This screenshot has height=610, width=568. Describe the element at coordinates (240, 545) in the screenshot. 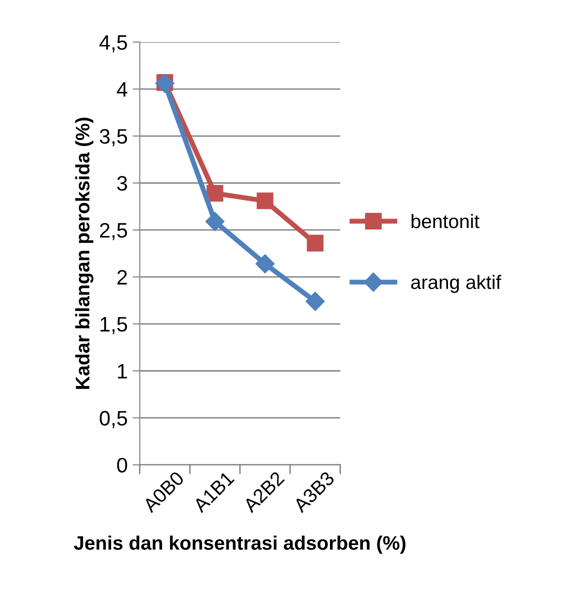

I see `x-axis-title: Jenis dan konsentrasi adsorben (%)` at that location.